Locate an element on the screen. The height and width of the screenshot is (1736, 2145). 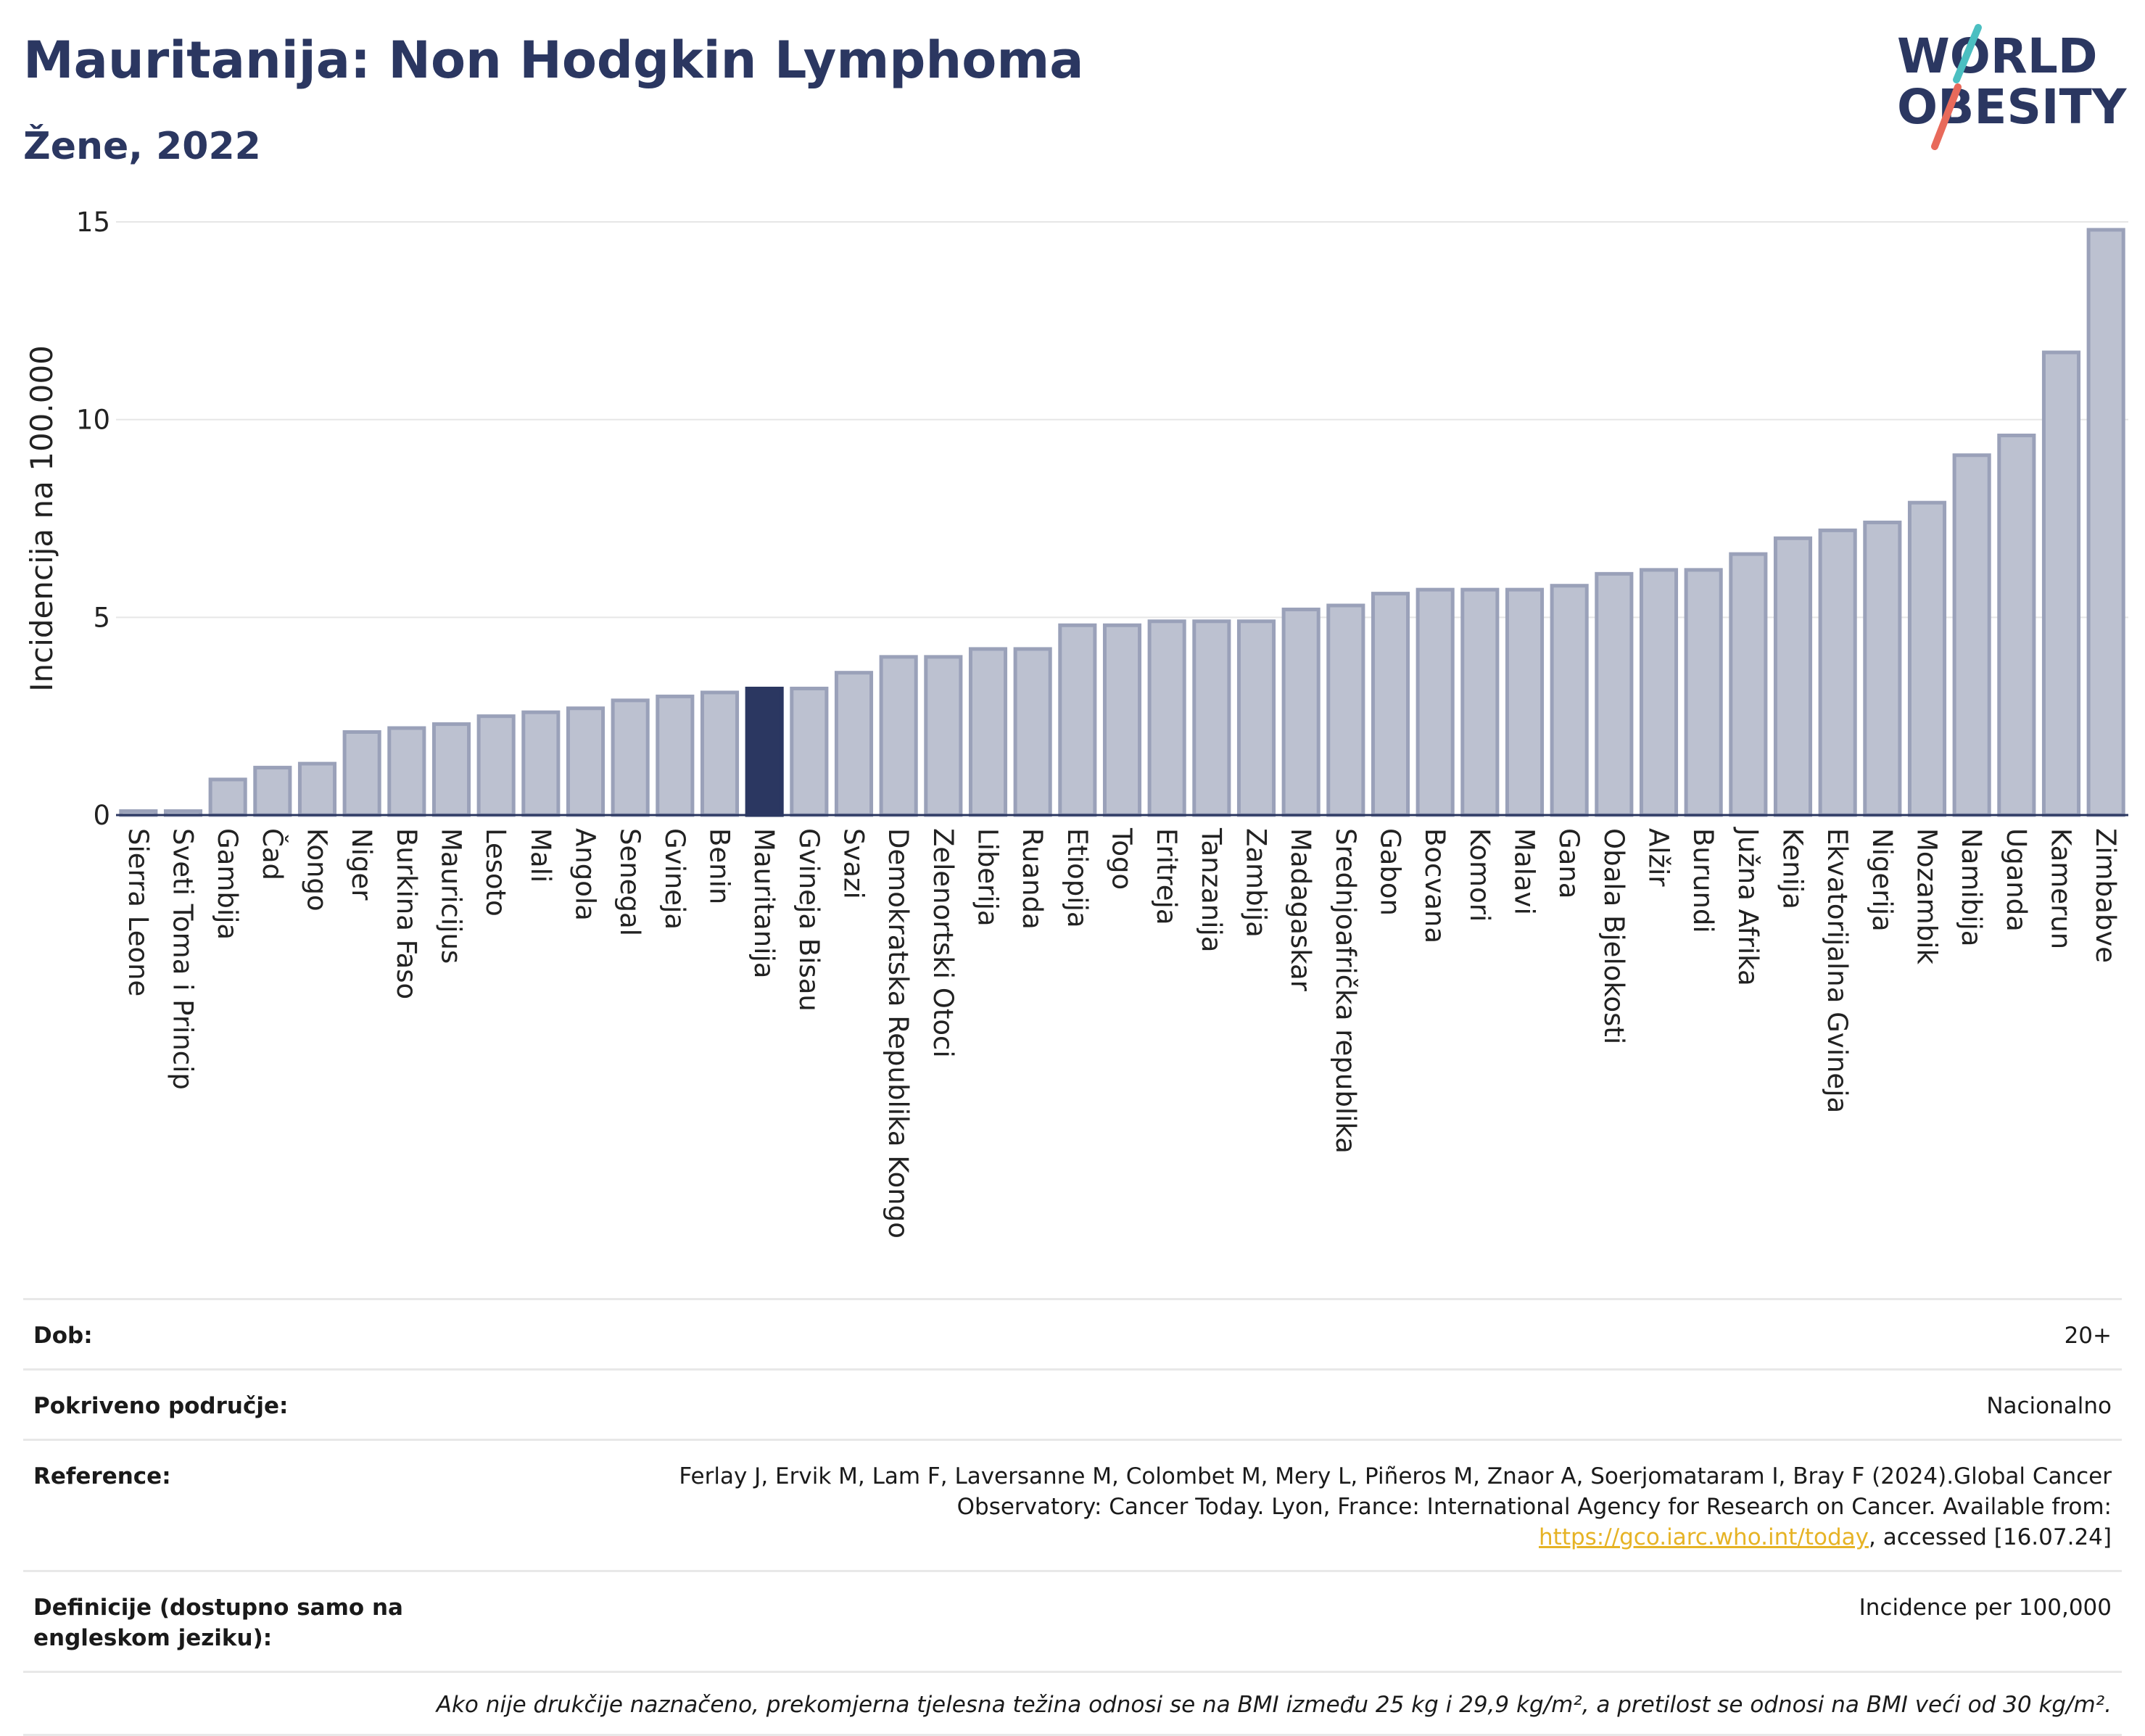
x-tick-label: Gana is located at coordinates (1568, 863).